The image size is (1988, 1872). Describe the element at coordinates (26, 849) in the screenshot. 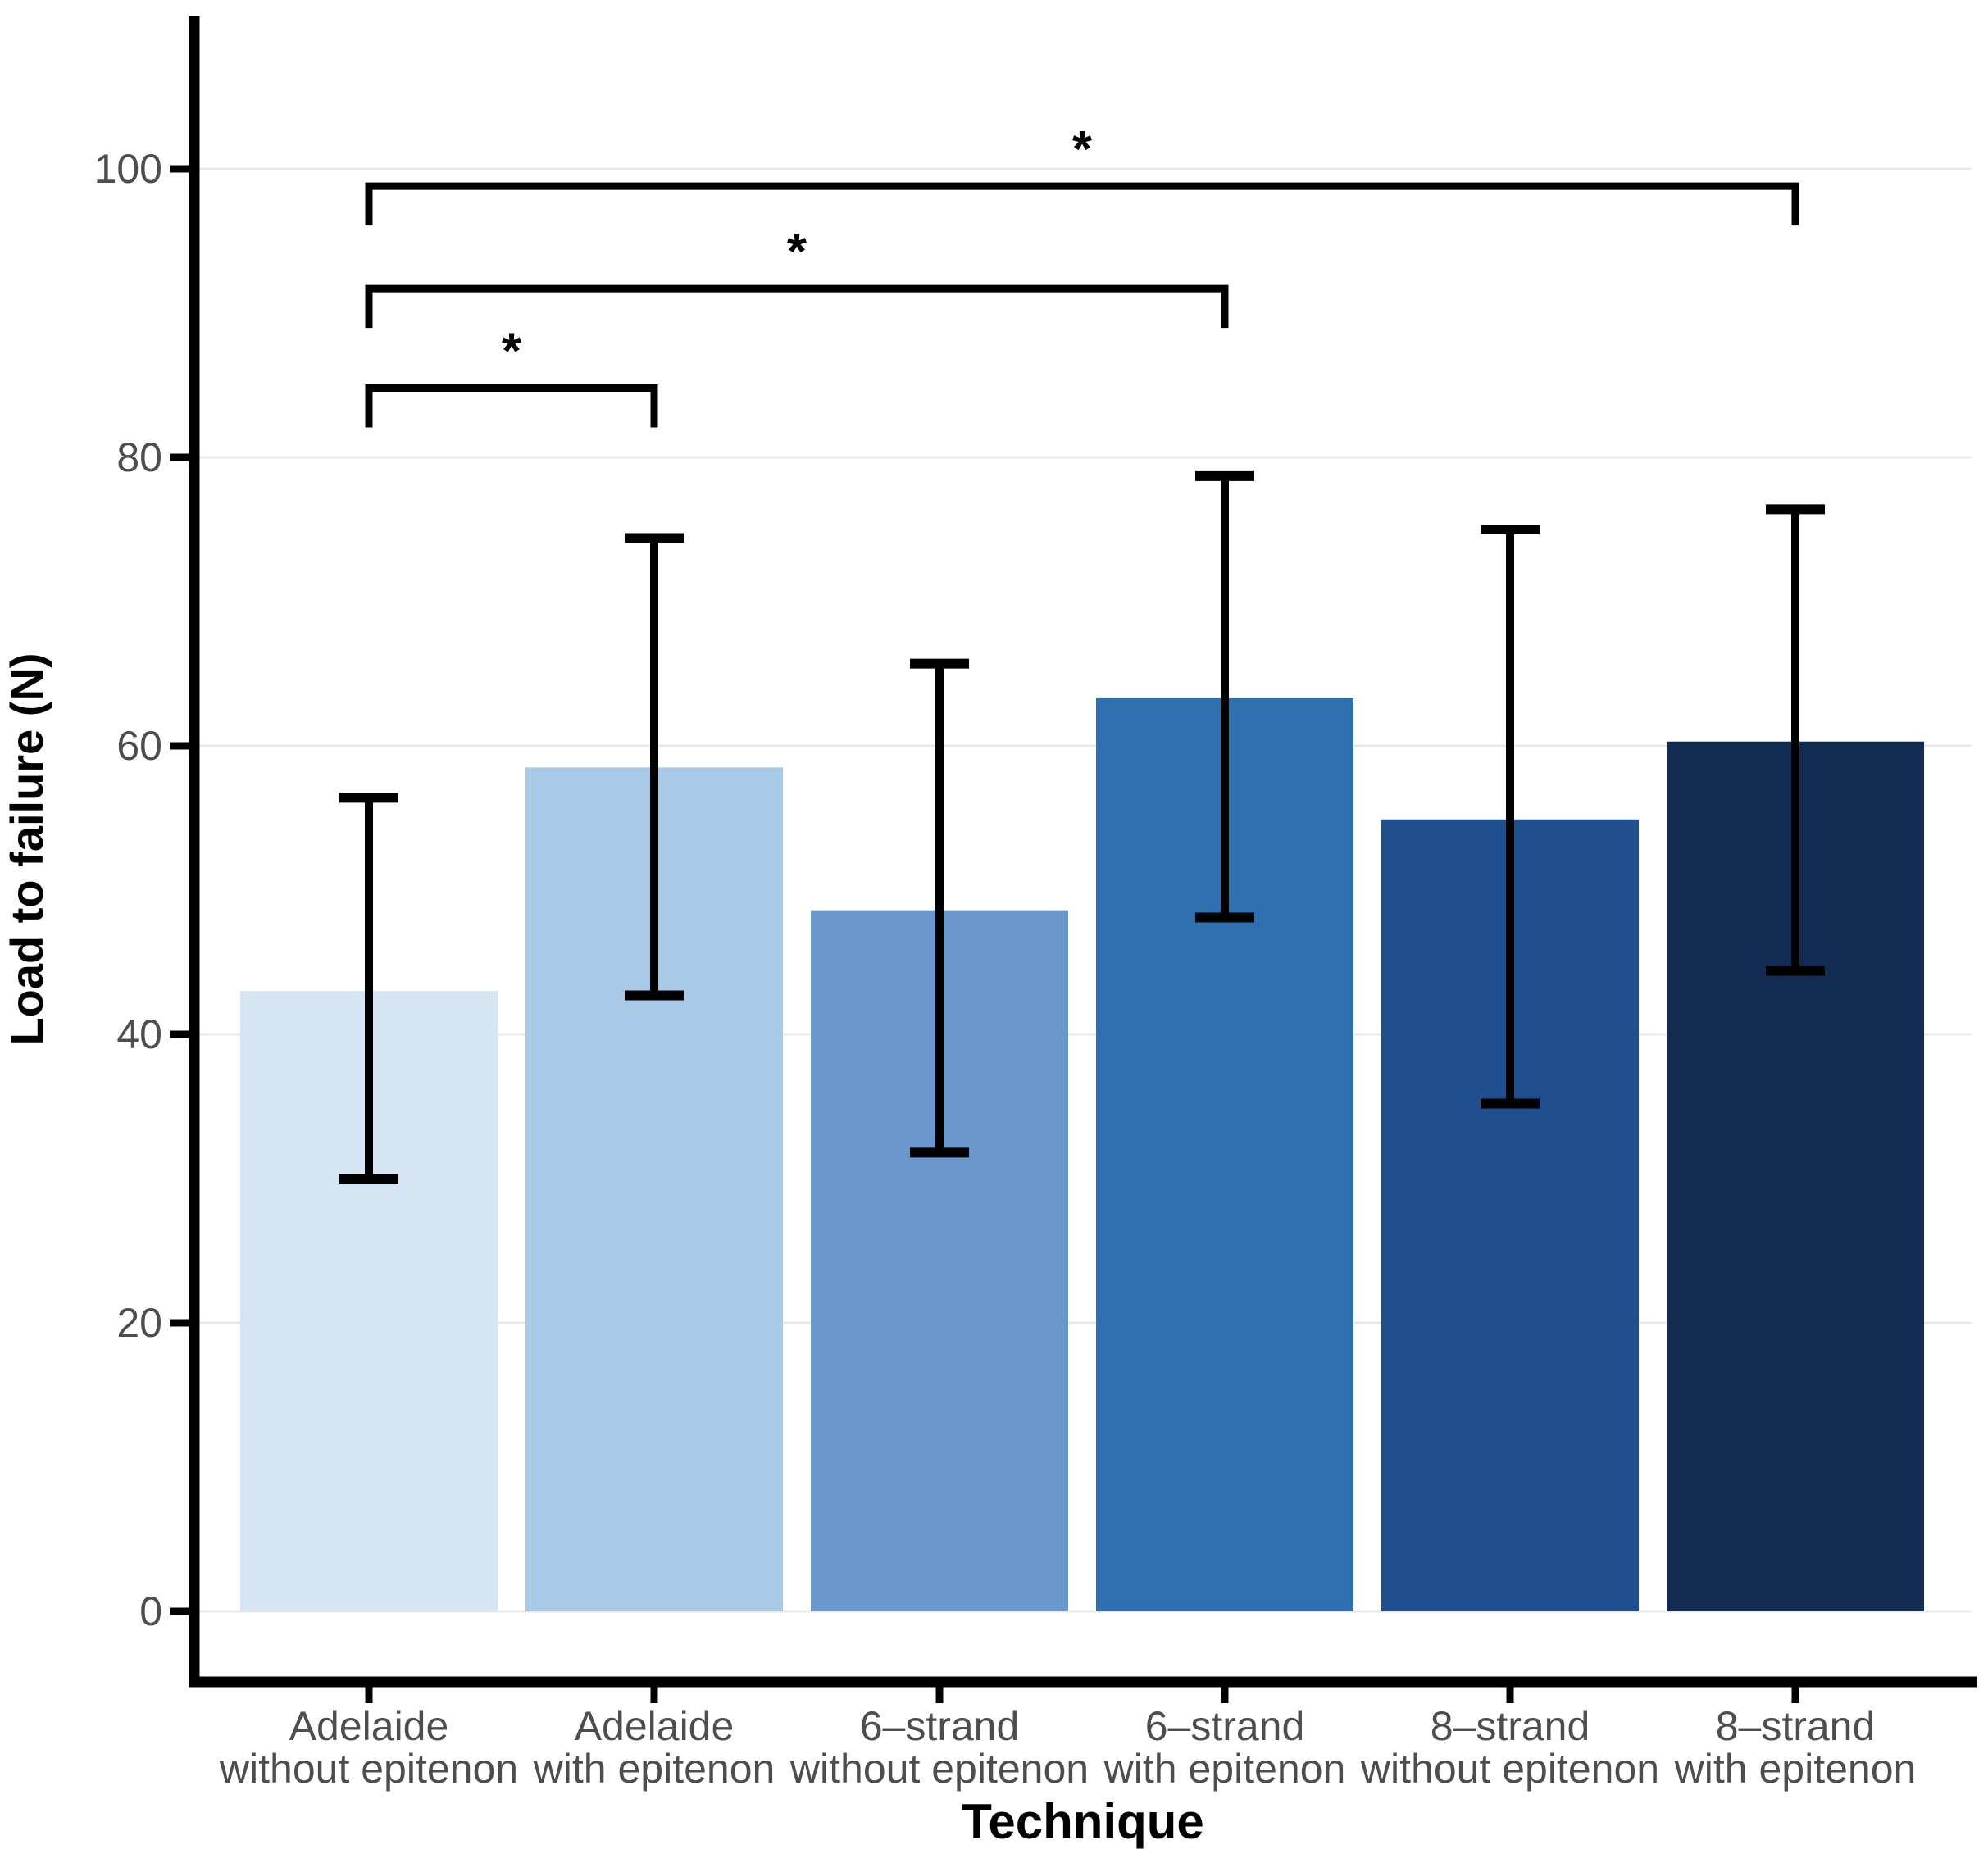

I see `y-axis-title: Load to failure (N)` at that location.